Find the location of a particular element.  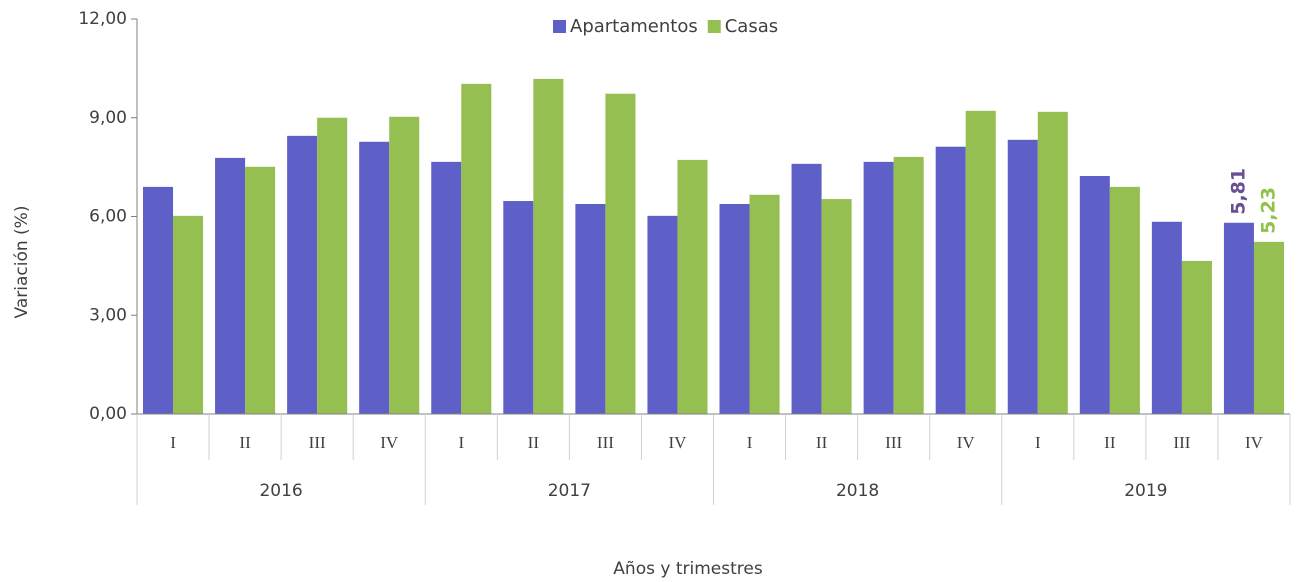

y-axis-title: Variación (%) is located at coordinates (22, 262).